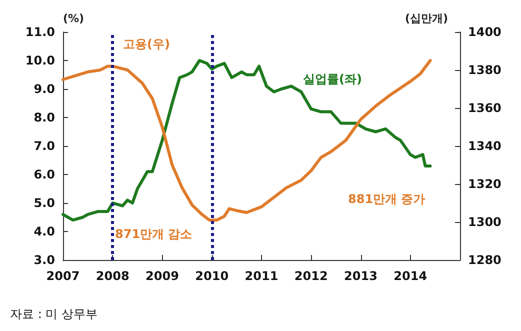  I want to click on y2-tick-label: 1360, so click(485, 108).